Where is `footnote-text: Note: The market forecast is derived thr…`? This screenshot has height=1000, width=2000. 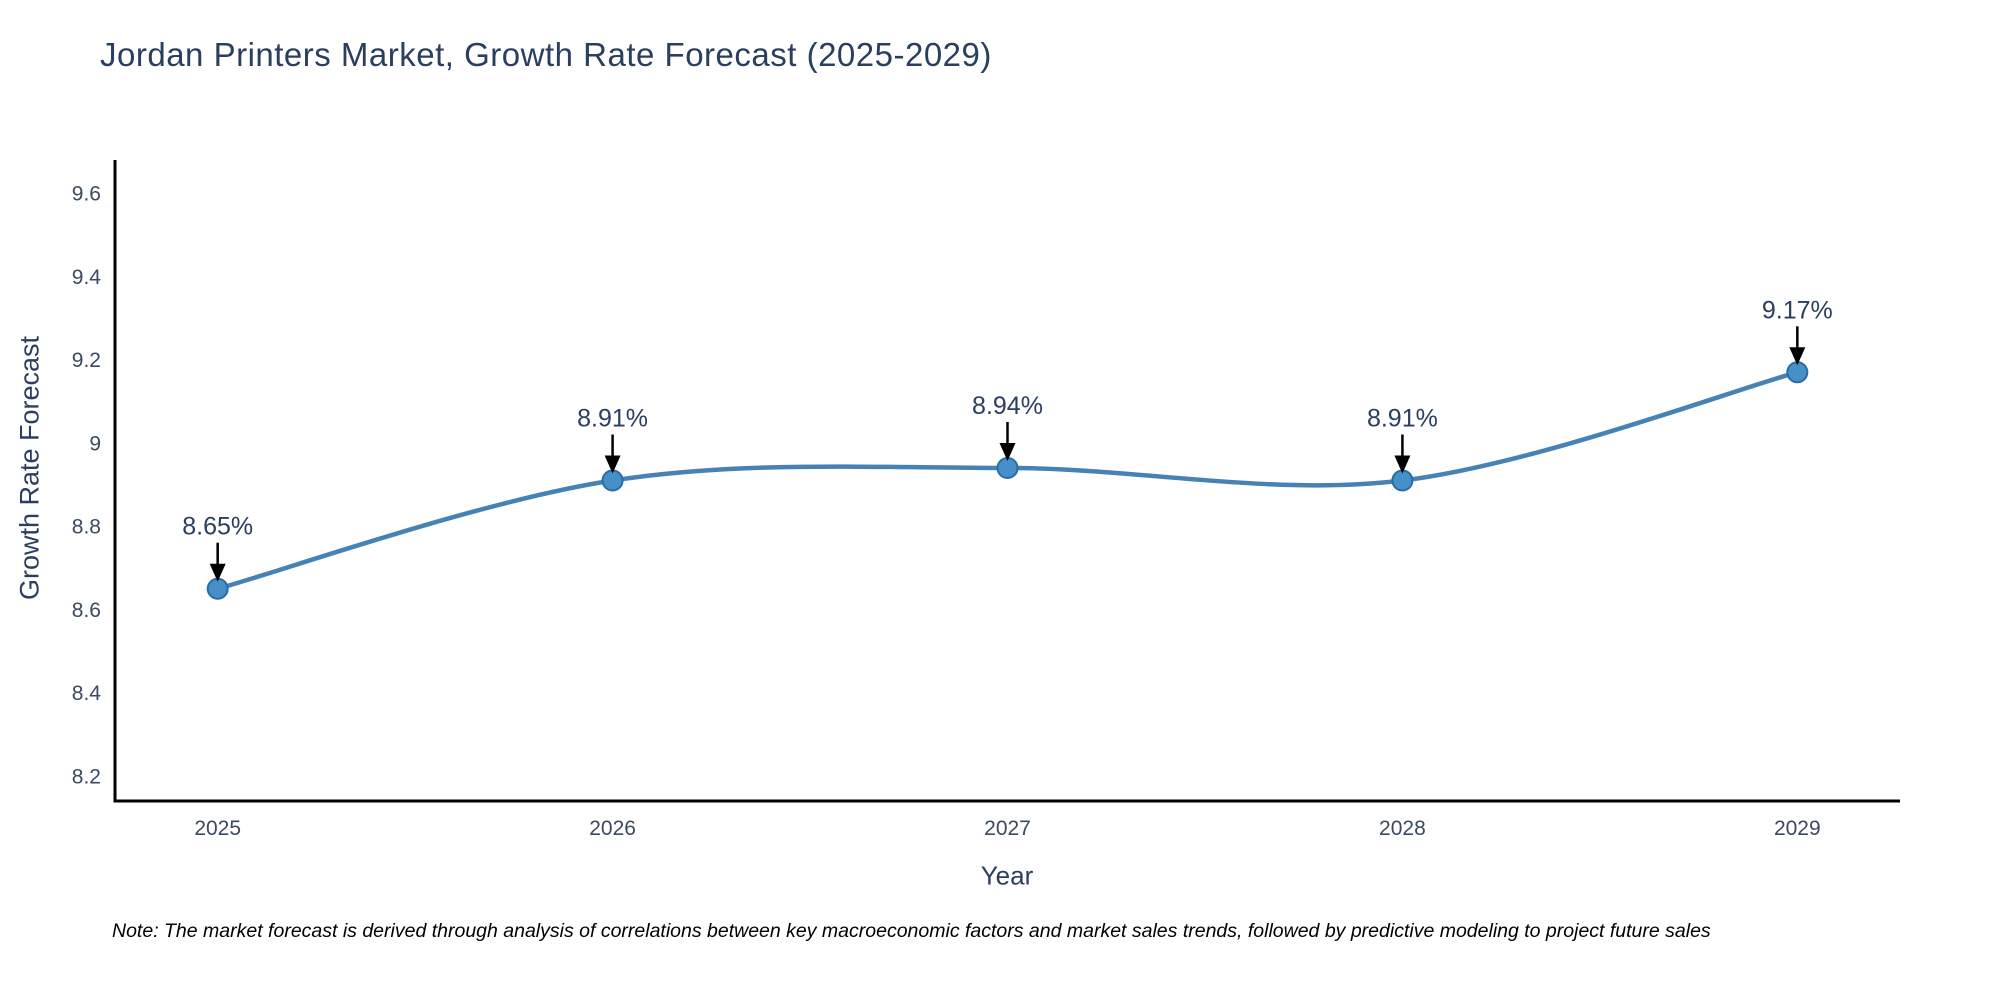
footnote-text: Note: The market forecast is derived thr… is located at coordinates (911, 931).